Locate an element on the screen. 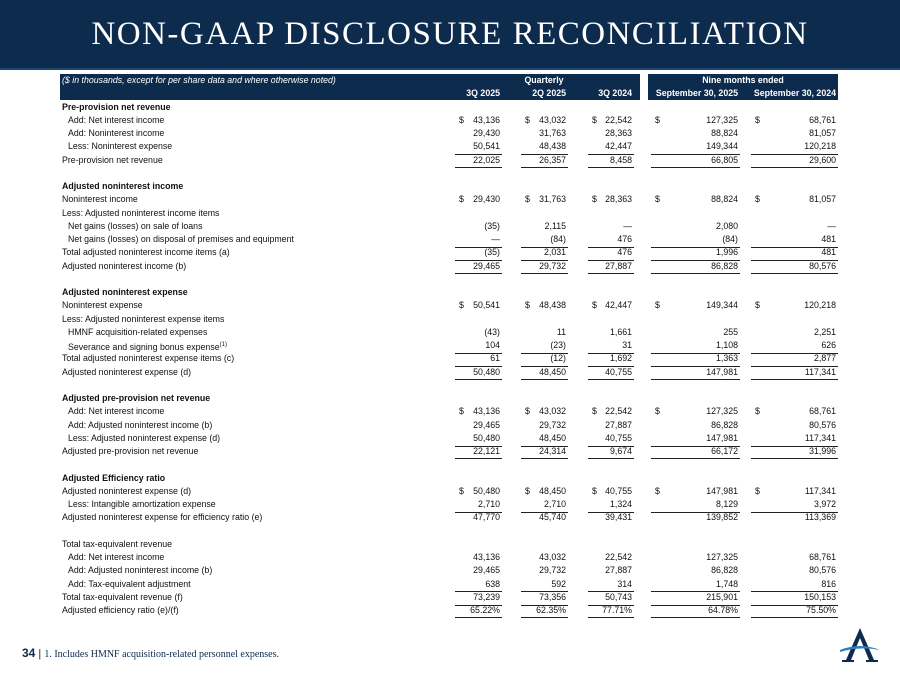 Image resolution: width=900 pixels, height=675 pixels. cell: 73,239 is located at coordinates (486, 596).